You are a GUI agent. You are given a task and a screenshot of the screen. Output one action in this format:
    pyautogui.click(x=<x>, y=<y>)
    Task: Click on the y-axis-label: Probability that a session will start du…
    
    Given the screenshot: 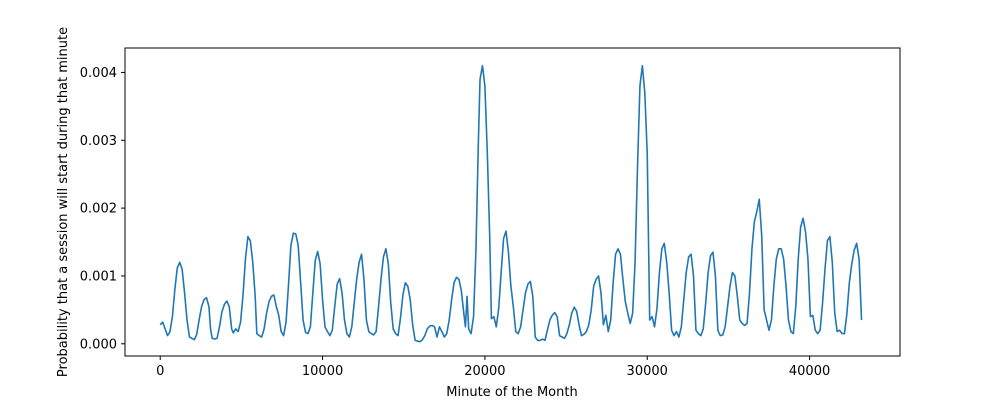 What is the action you would take?
    pyautogui.click(x=63, y=202)
    